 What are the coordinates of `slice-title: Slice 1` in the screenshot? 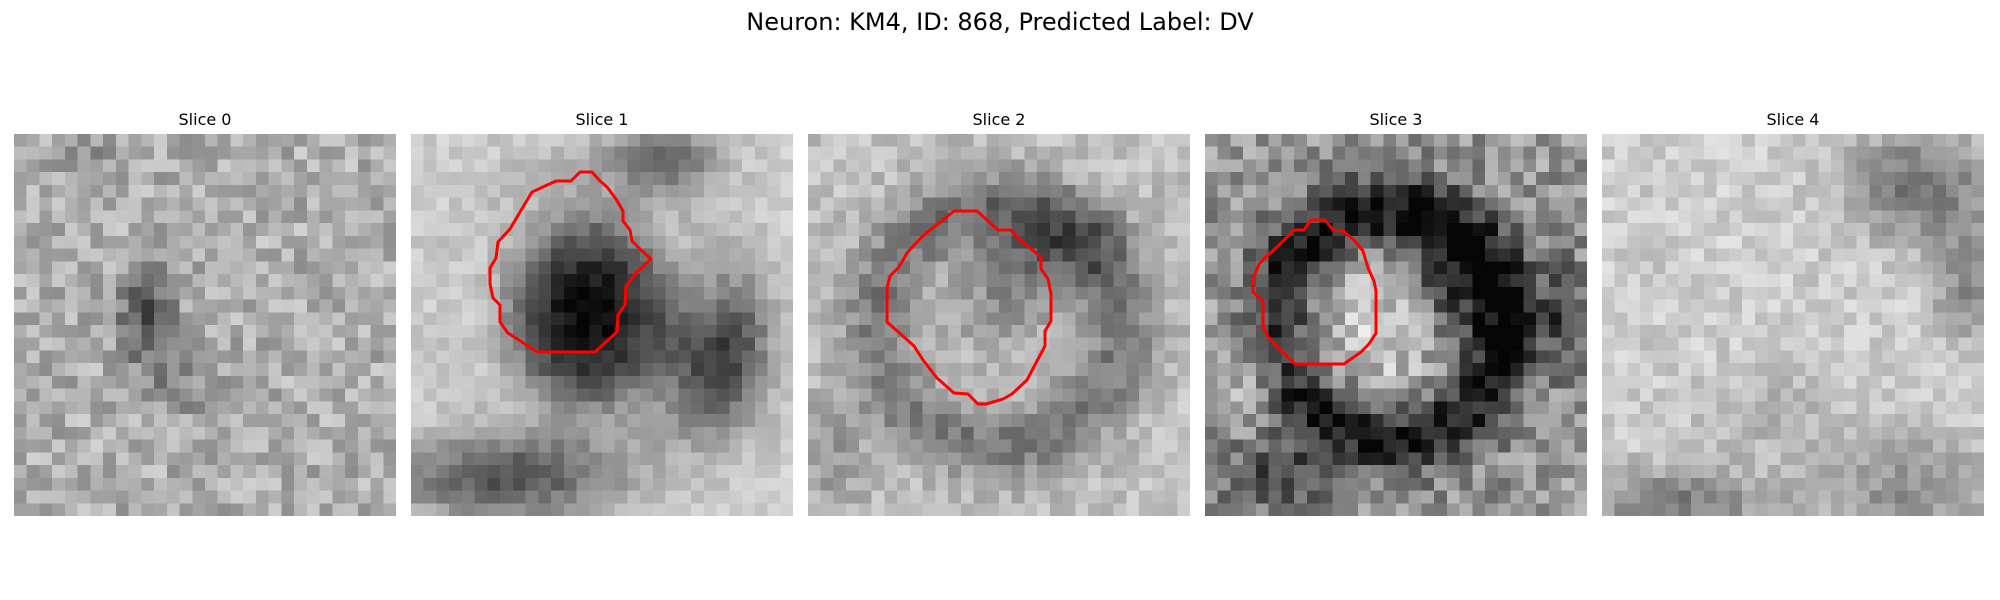 It's located at (602, 119).